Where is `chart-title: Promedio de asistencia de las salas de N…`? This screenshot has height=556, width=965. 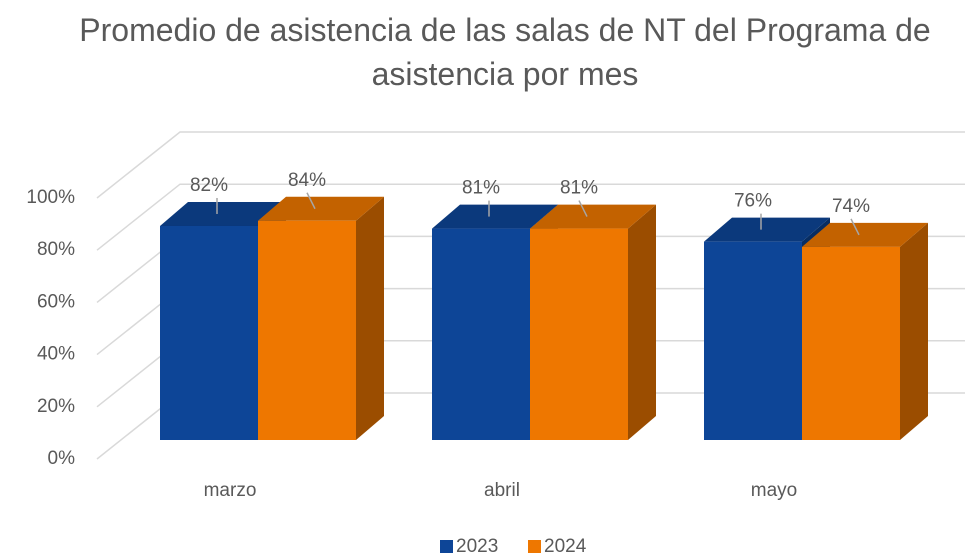 chart-title: Promedio de asistencia de las salas de N… is located at coordinates (505, 52).